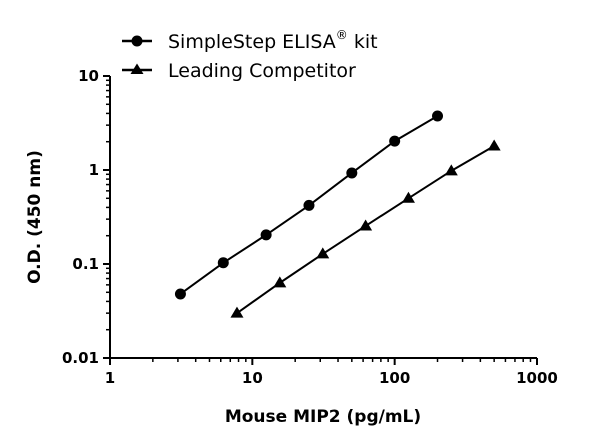 The image size is (600, 447). I want to click on x-tick-label: 1000, so click(537, 378).